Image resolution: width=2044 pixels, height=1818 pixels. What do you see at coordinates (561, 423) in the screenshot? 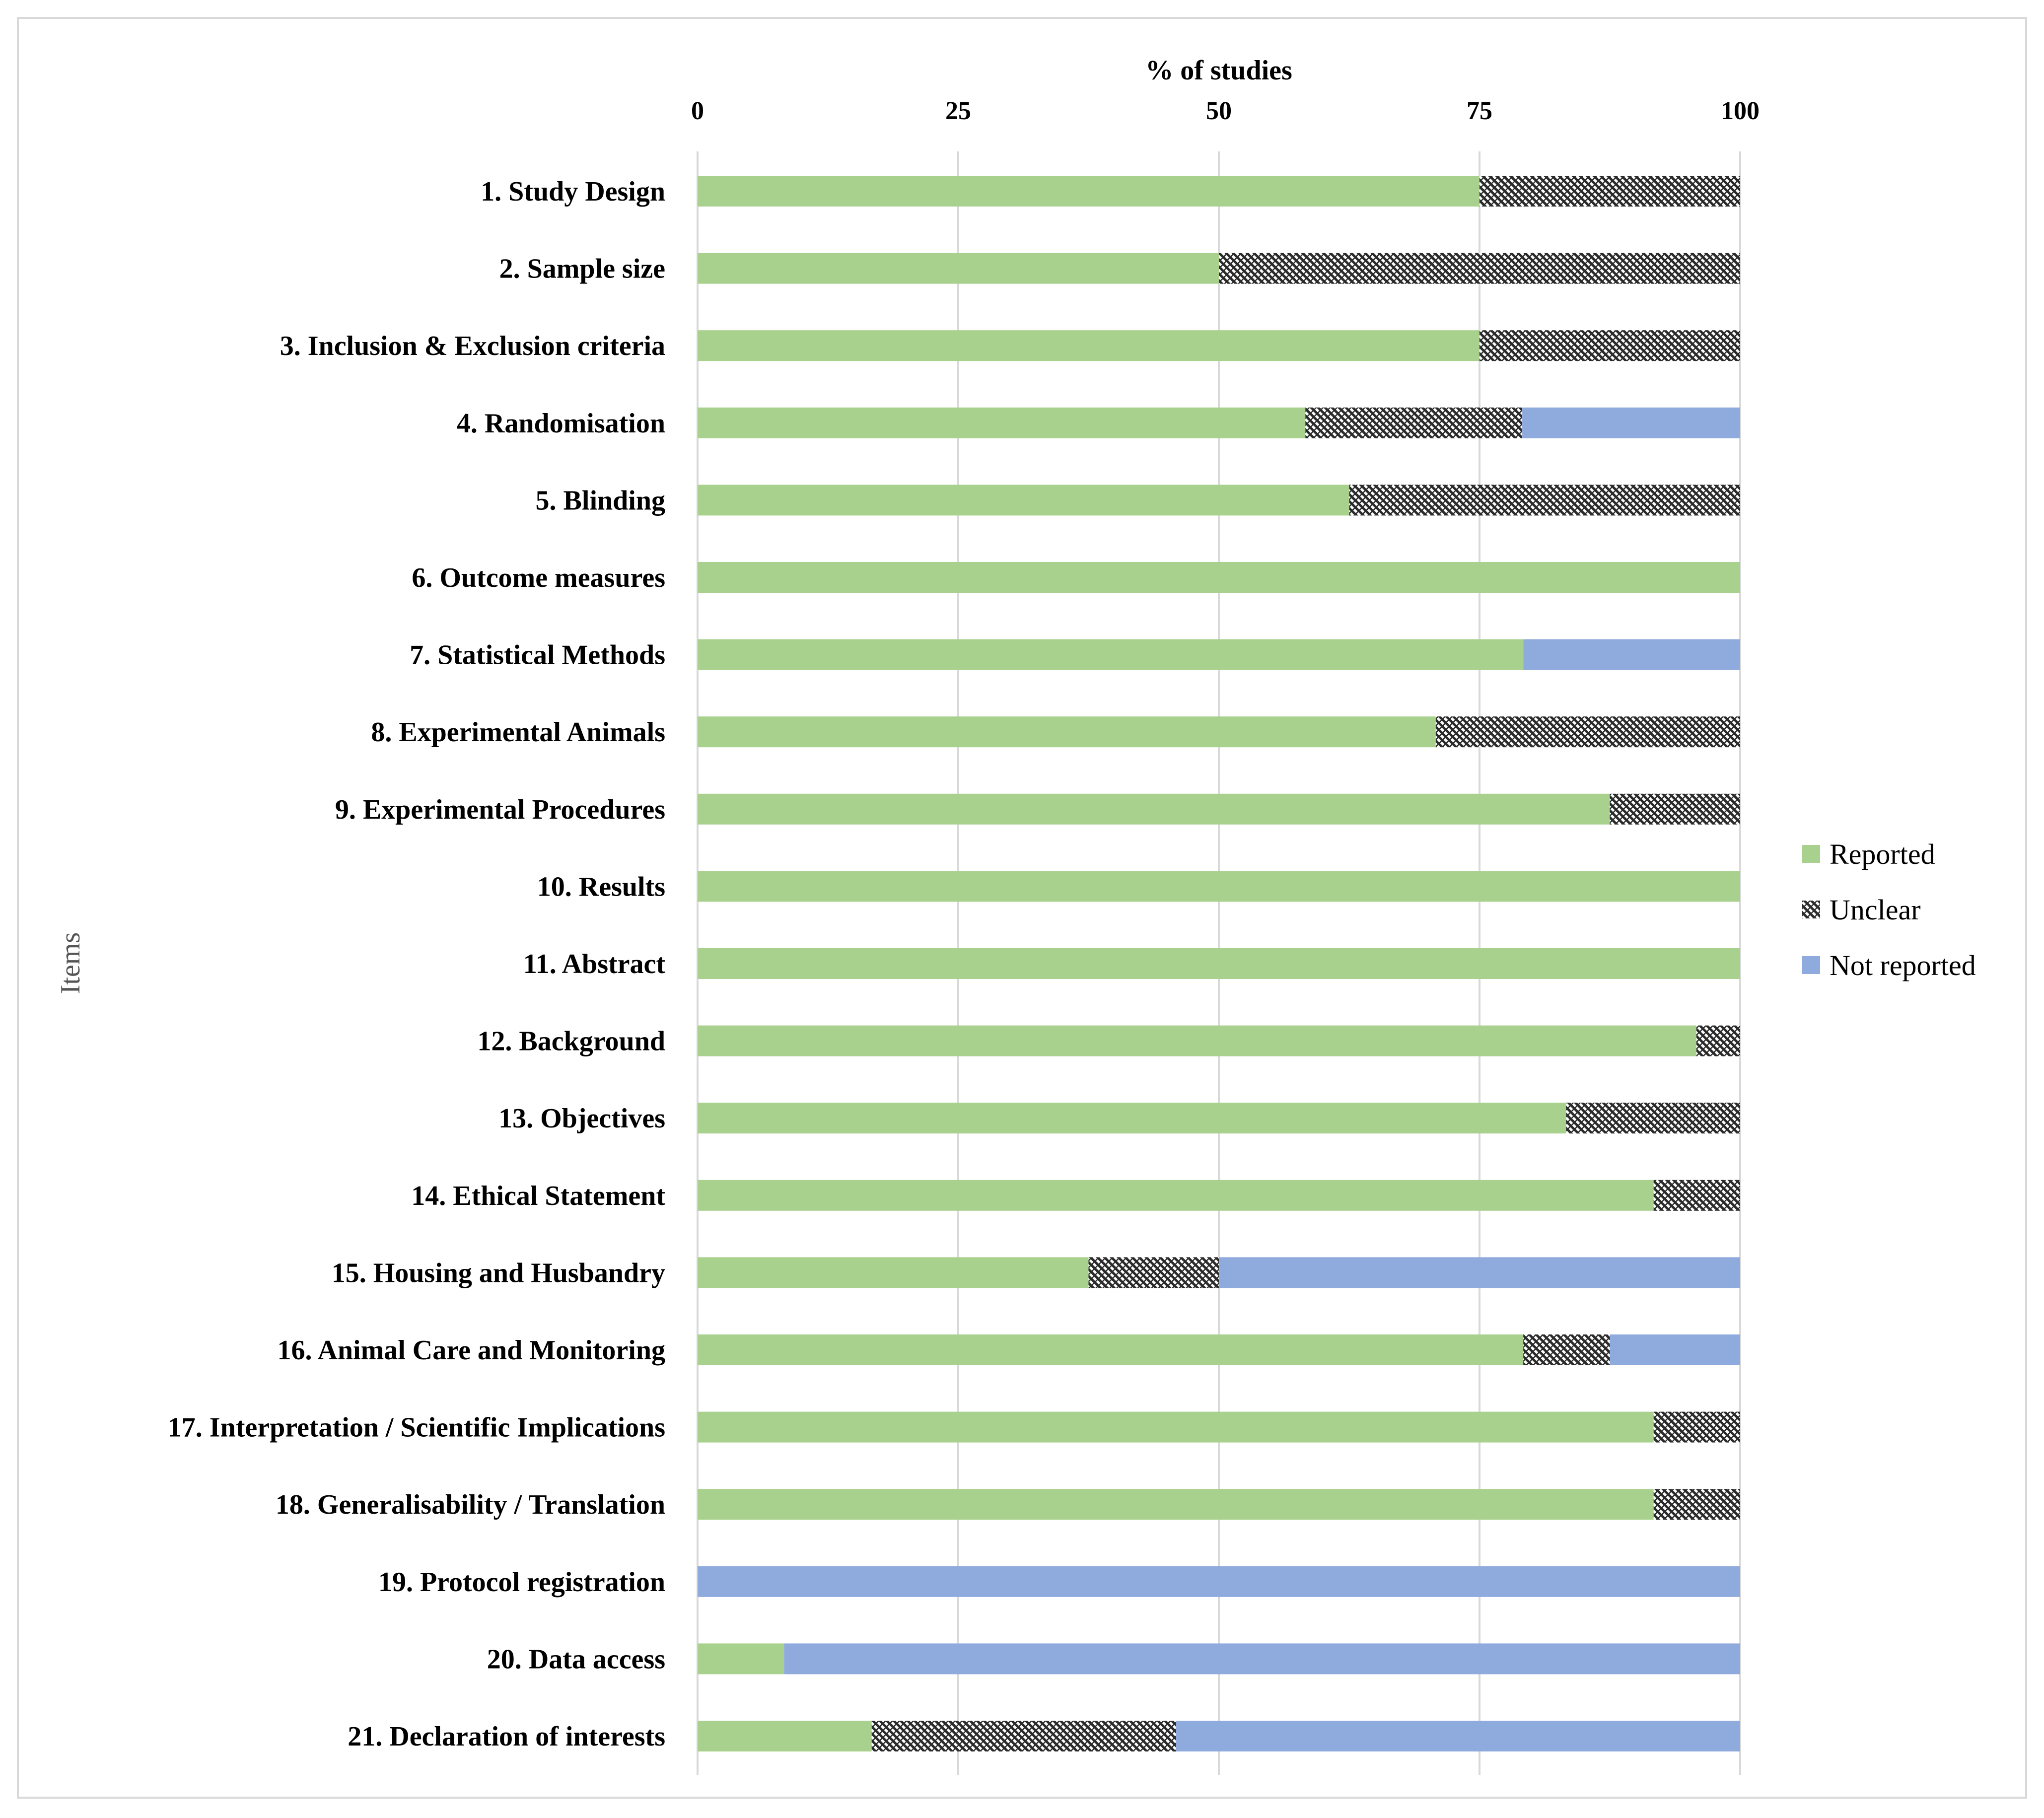
I see `category-label: 4. Randomisation` at bounding box center [561, 423].